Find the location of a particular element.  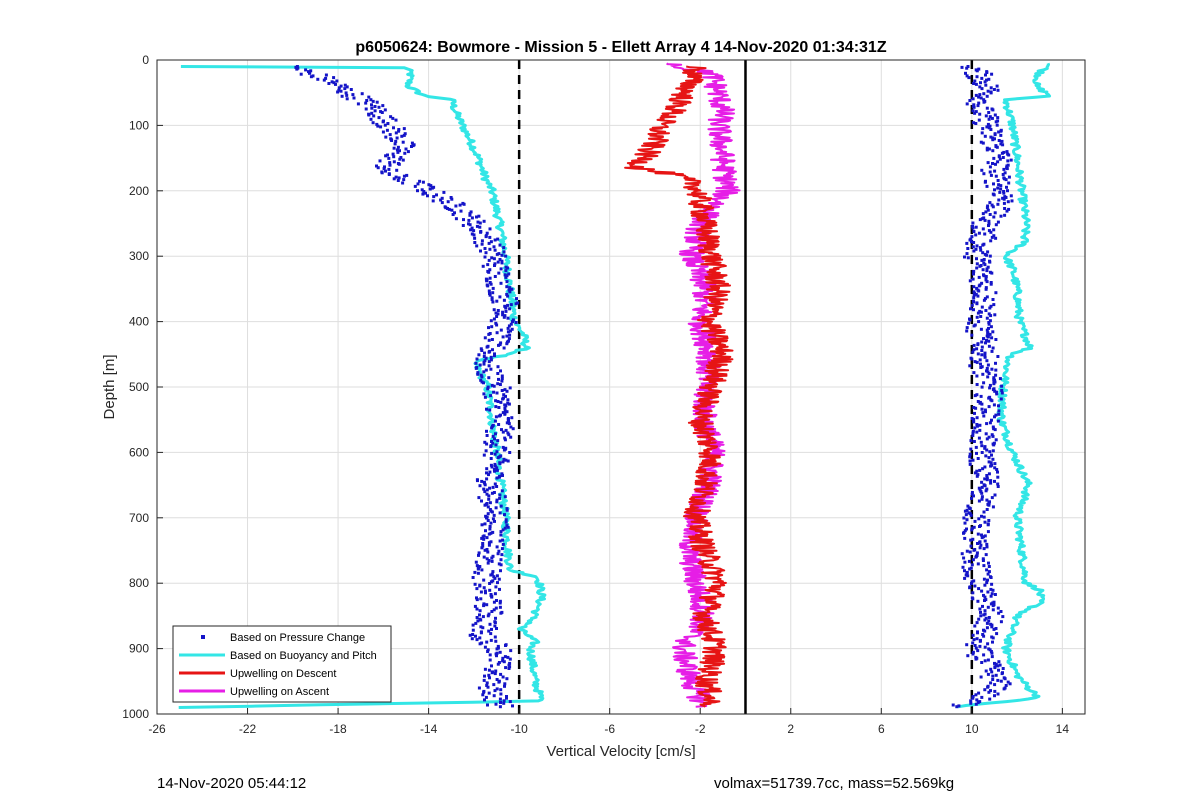

x-tick-label: -22 is located at coordinates (248, 729).